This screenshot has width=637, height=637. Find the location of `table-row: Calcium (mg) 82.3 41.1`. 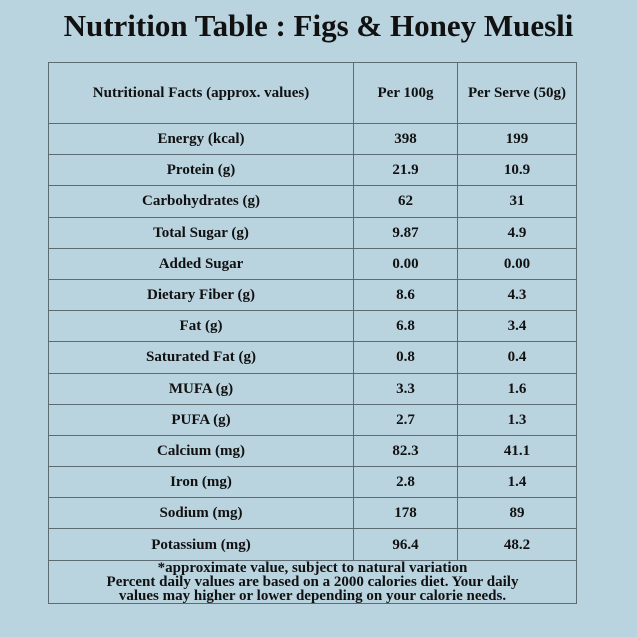

table-row: Calcium (mg) 82.3 41.1 is located at coordinates (312, 451).